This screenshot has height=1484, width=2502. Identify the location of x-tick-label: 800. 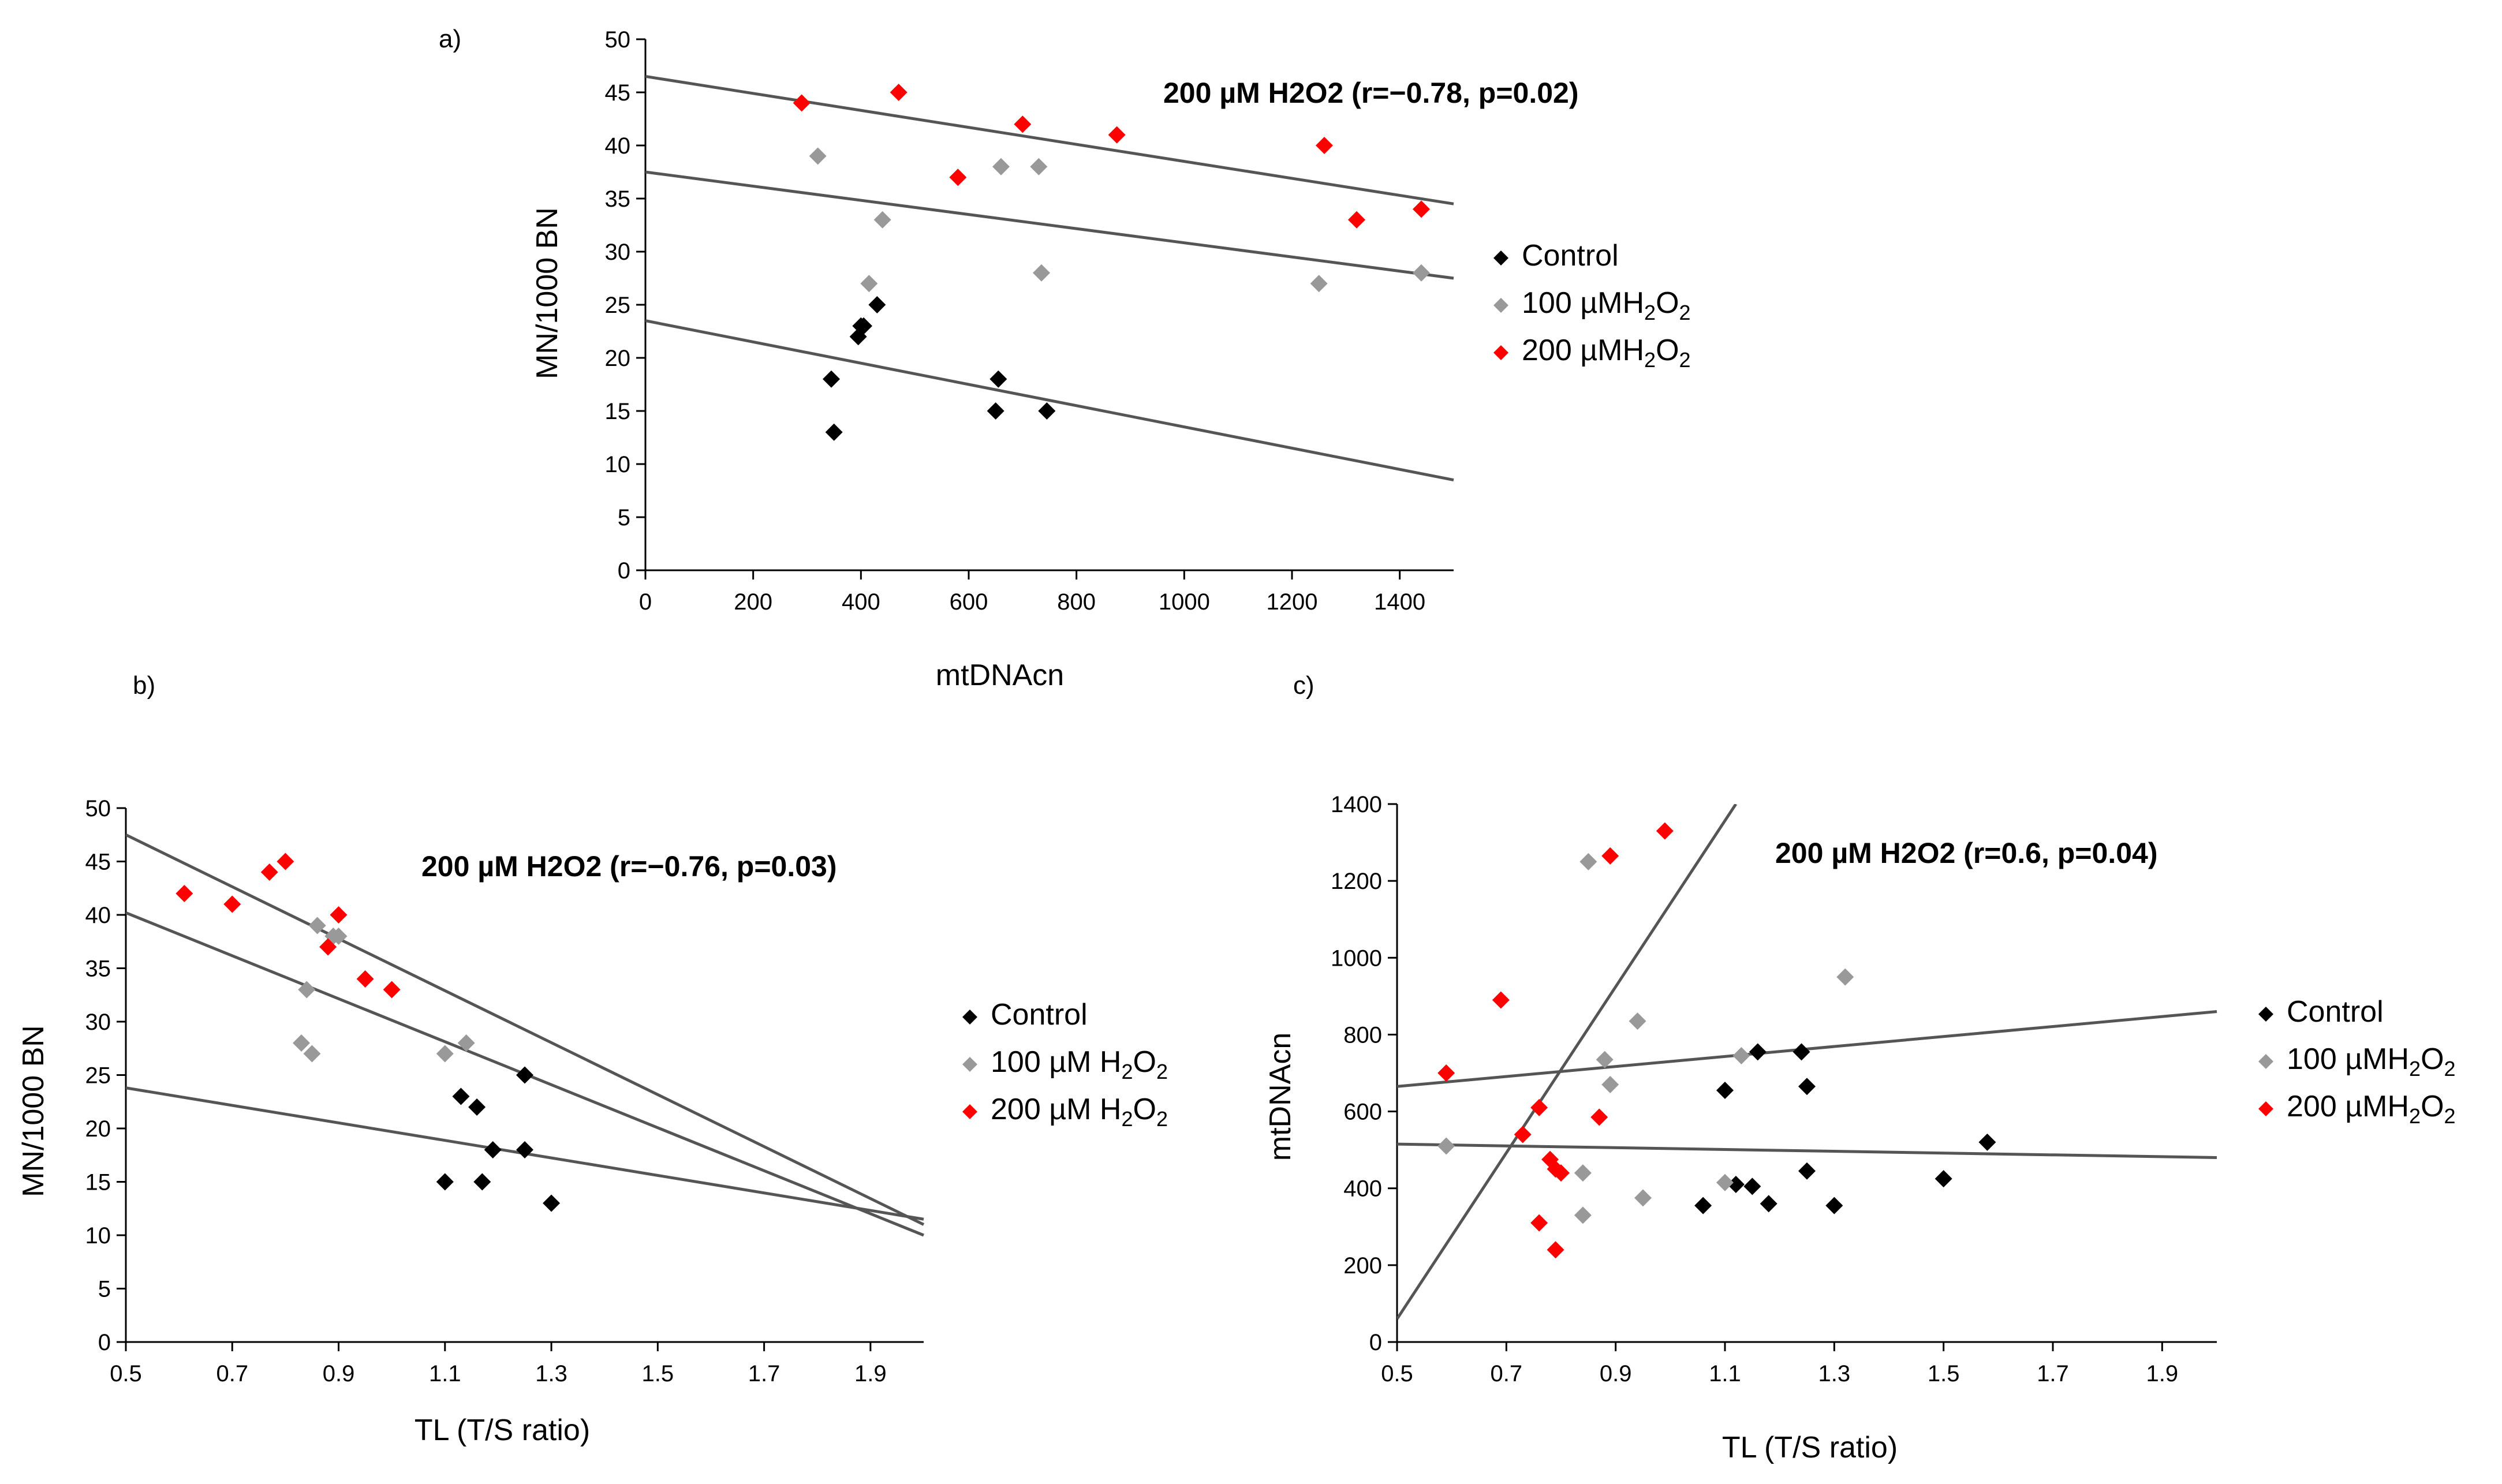
(1076, 602).